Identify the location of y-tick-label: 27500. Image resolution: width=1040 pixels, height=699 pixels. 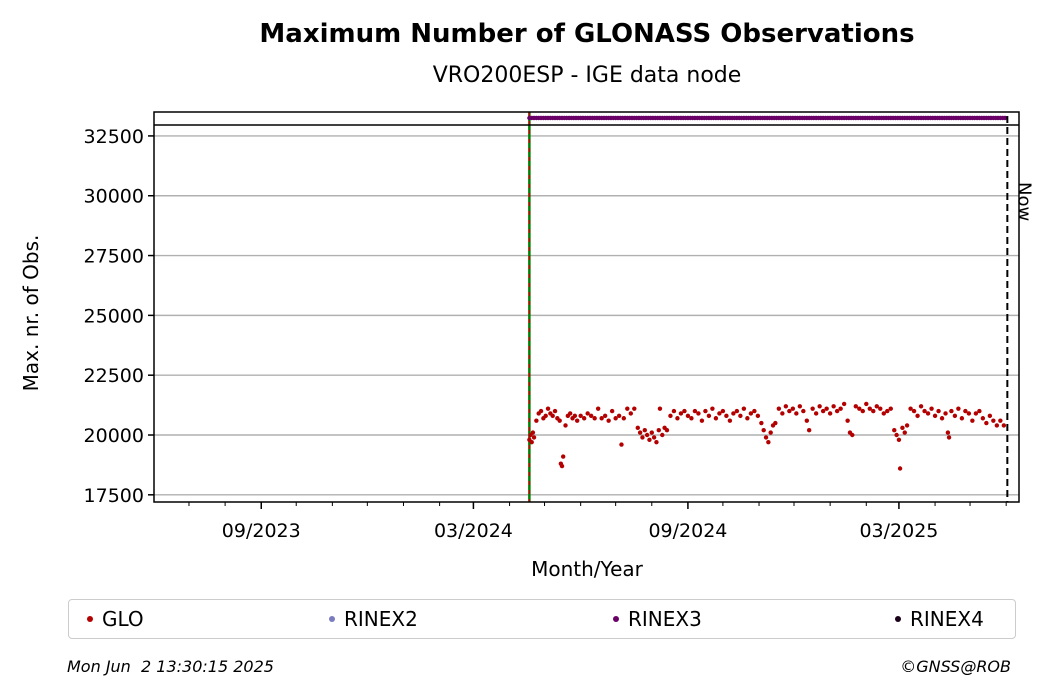
(114, 257).